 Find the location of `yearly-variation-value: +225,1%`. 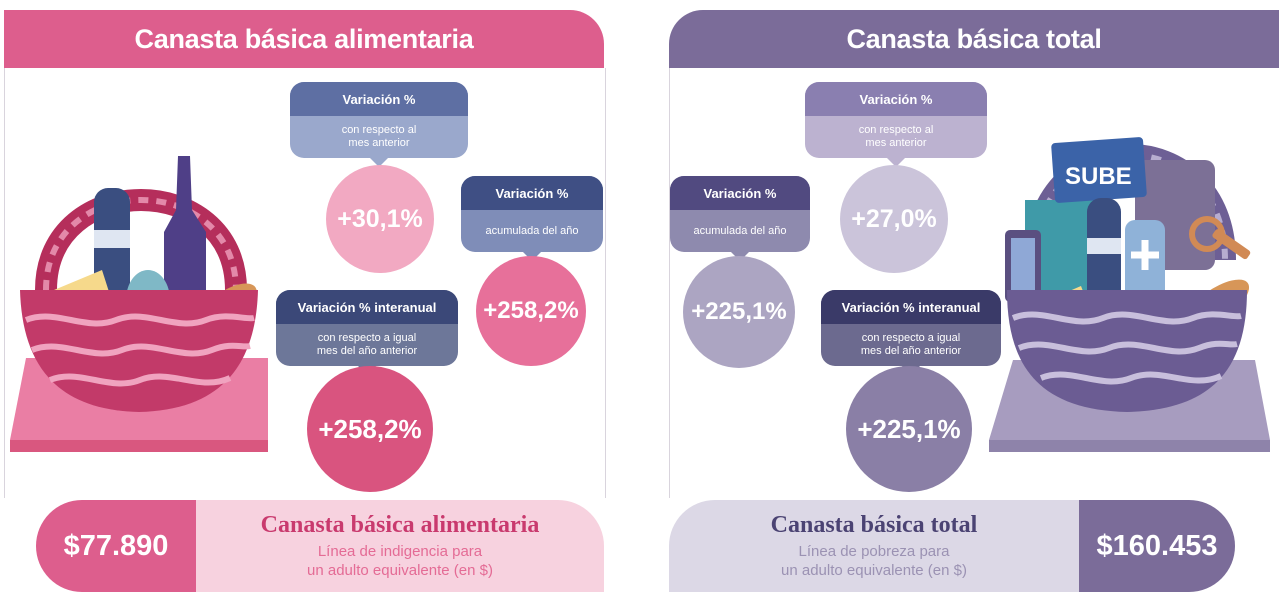

yearly-variation-value: +225,1% is located at coordinates (909, 429).